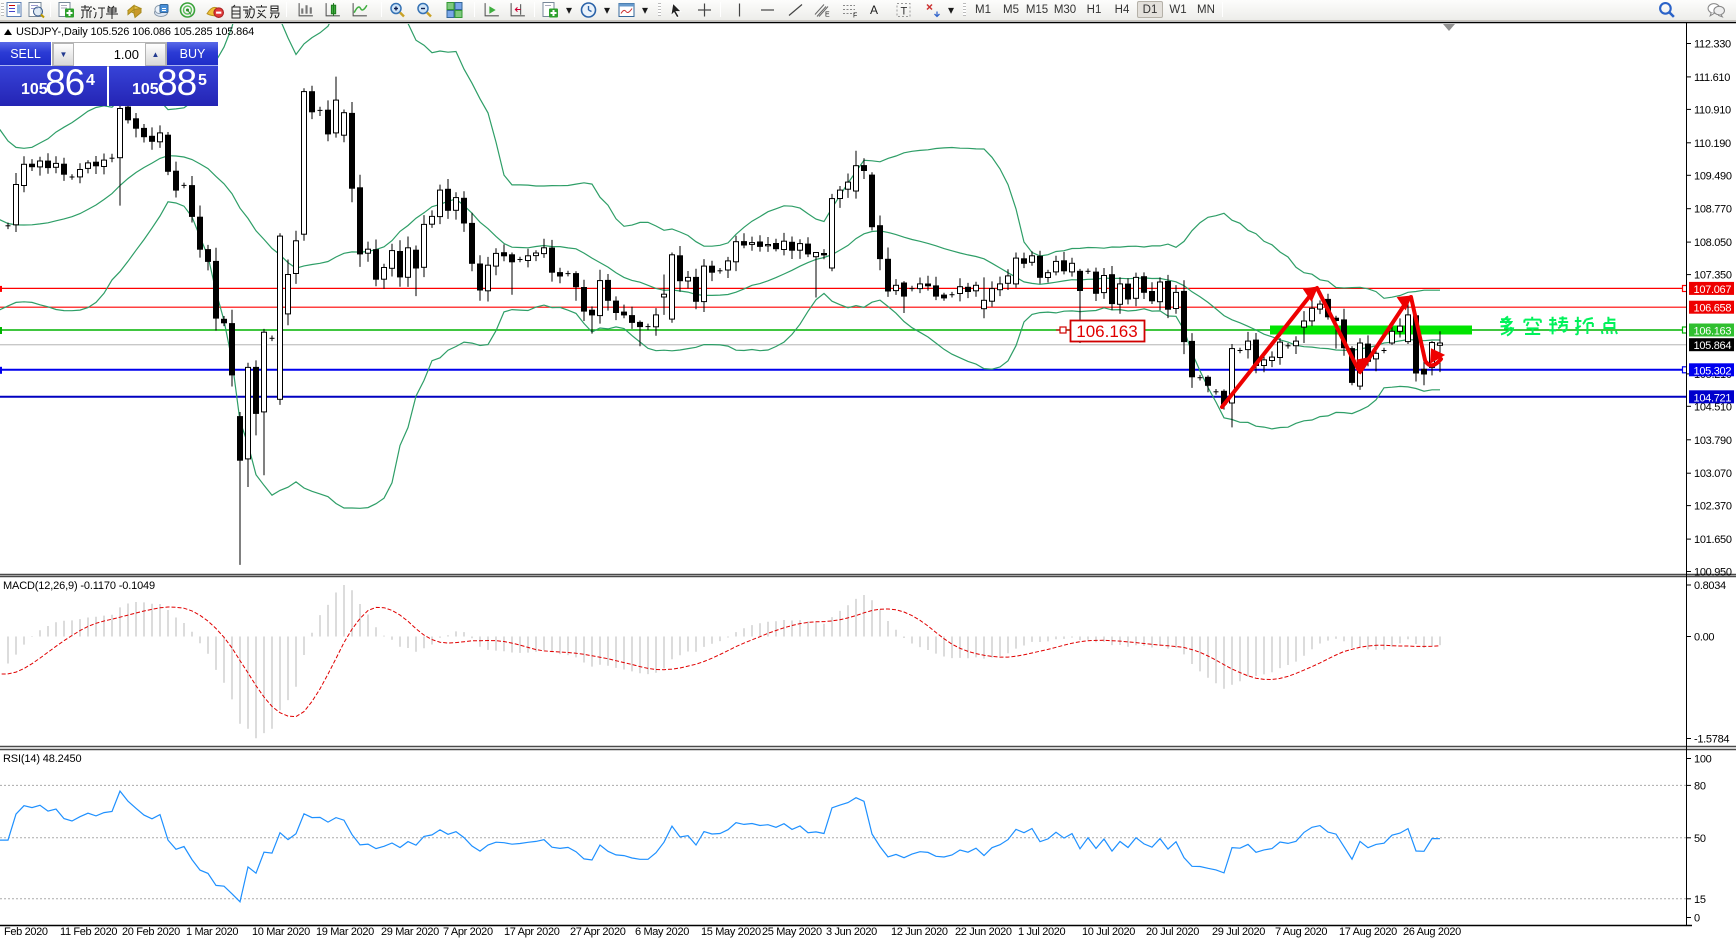  Describe the element at coordinates (345, 932) in the screenshot. I see `svg-text: 19 Mar 2020` at that location.